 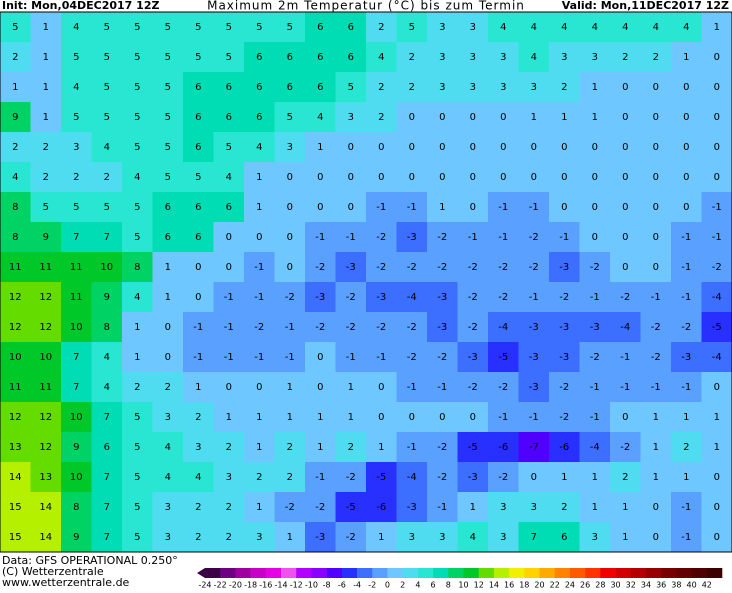 What do you see at coordinates (372, 585) in the screenshot?
I see `colorbar-label: -2` at bounding box center [372, 585].